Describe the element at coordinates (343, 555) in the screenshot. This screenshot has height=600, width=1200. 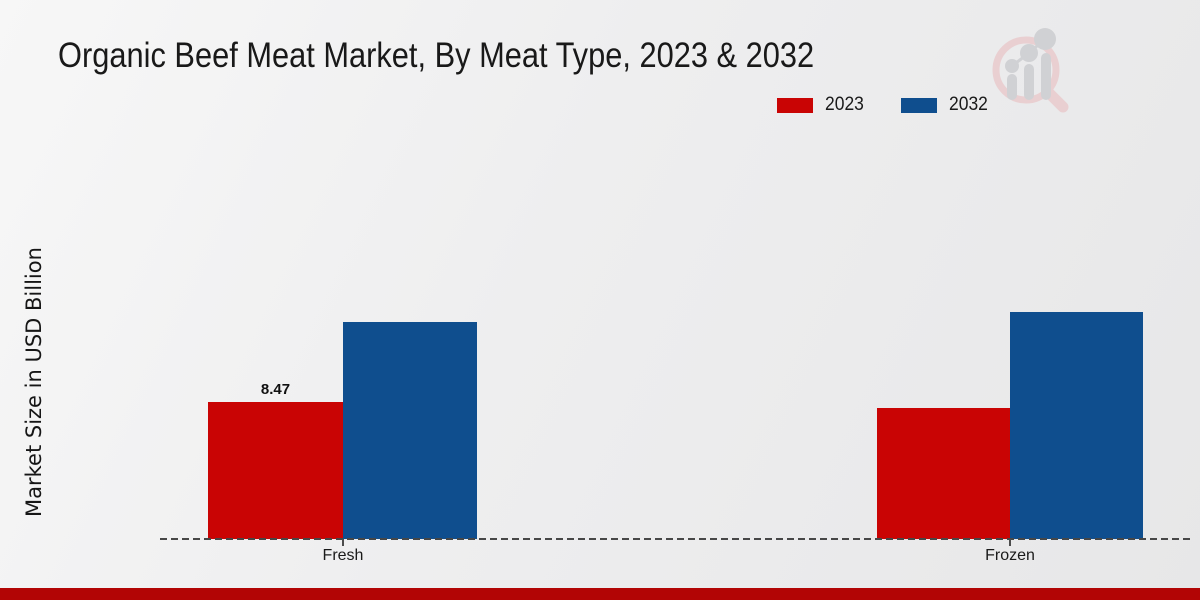
I see `category-label-fresh: Fresh` at that location.